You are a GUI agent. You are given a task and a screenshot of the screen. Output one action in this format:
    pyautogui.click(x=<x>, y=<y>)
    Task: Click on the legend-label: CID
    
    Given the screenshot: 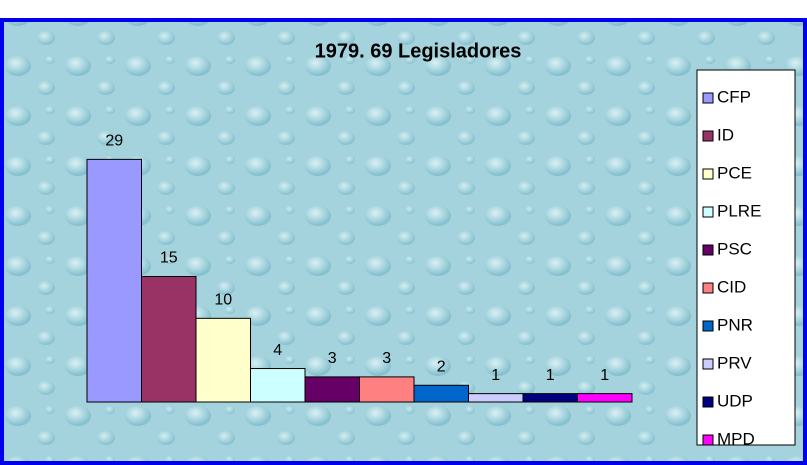 What is the action you would take?
    pyautogui.click(x=731, y=286)
    